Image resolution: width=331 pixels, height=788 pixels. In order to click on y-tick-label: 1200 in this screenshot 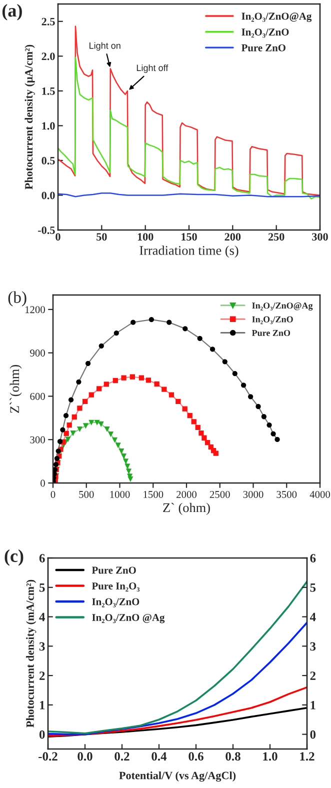, I will do `click(35, 310)`.